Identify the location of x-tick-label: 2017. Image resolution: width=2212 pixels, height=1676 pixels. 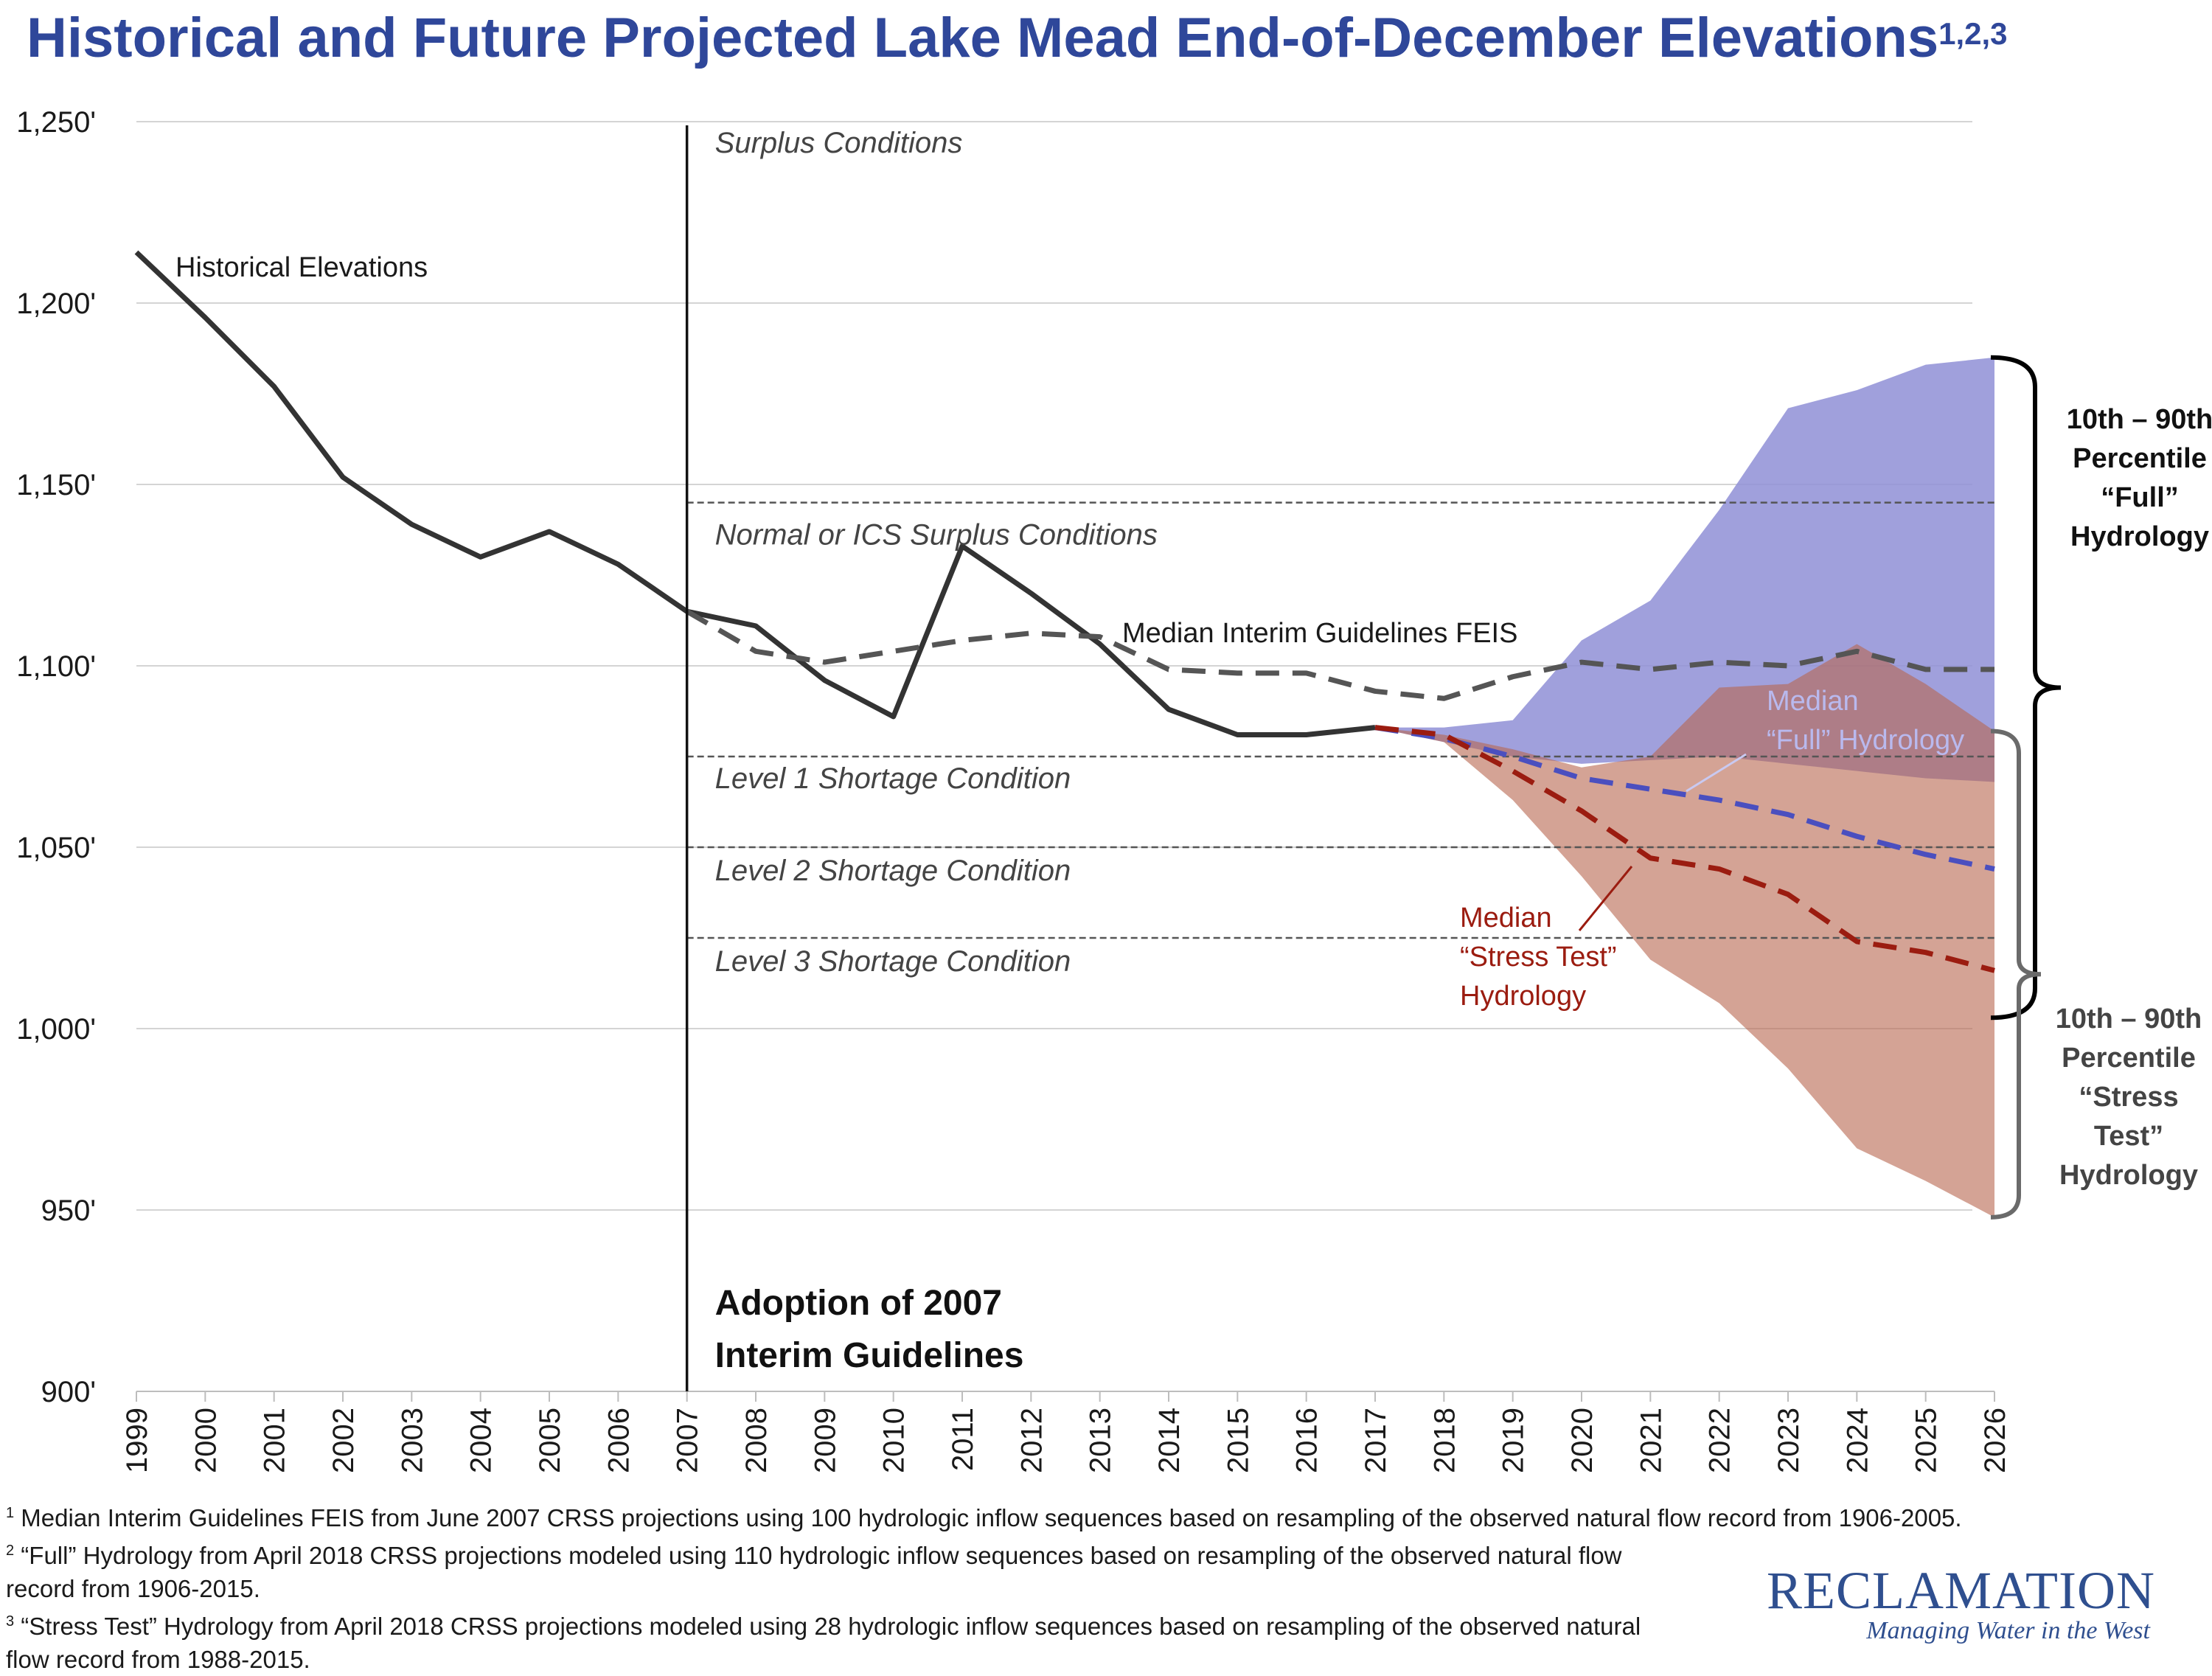
(1376, 1440).